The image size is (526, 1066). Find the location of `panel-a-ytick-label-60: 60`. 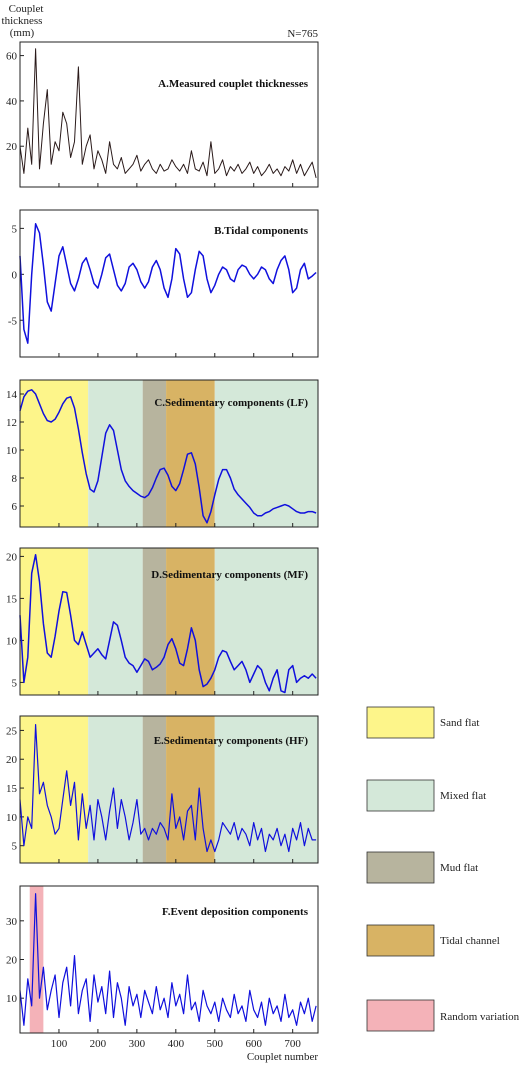

panel-a-ytick-label-60: 60 is located at coordinates (12, 57).